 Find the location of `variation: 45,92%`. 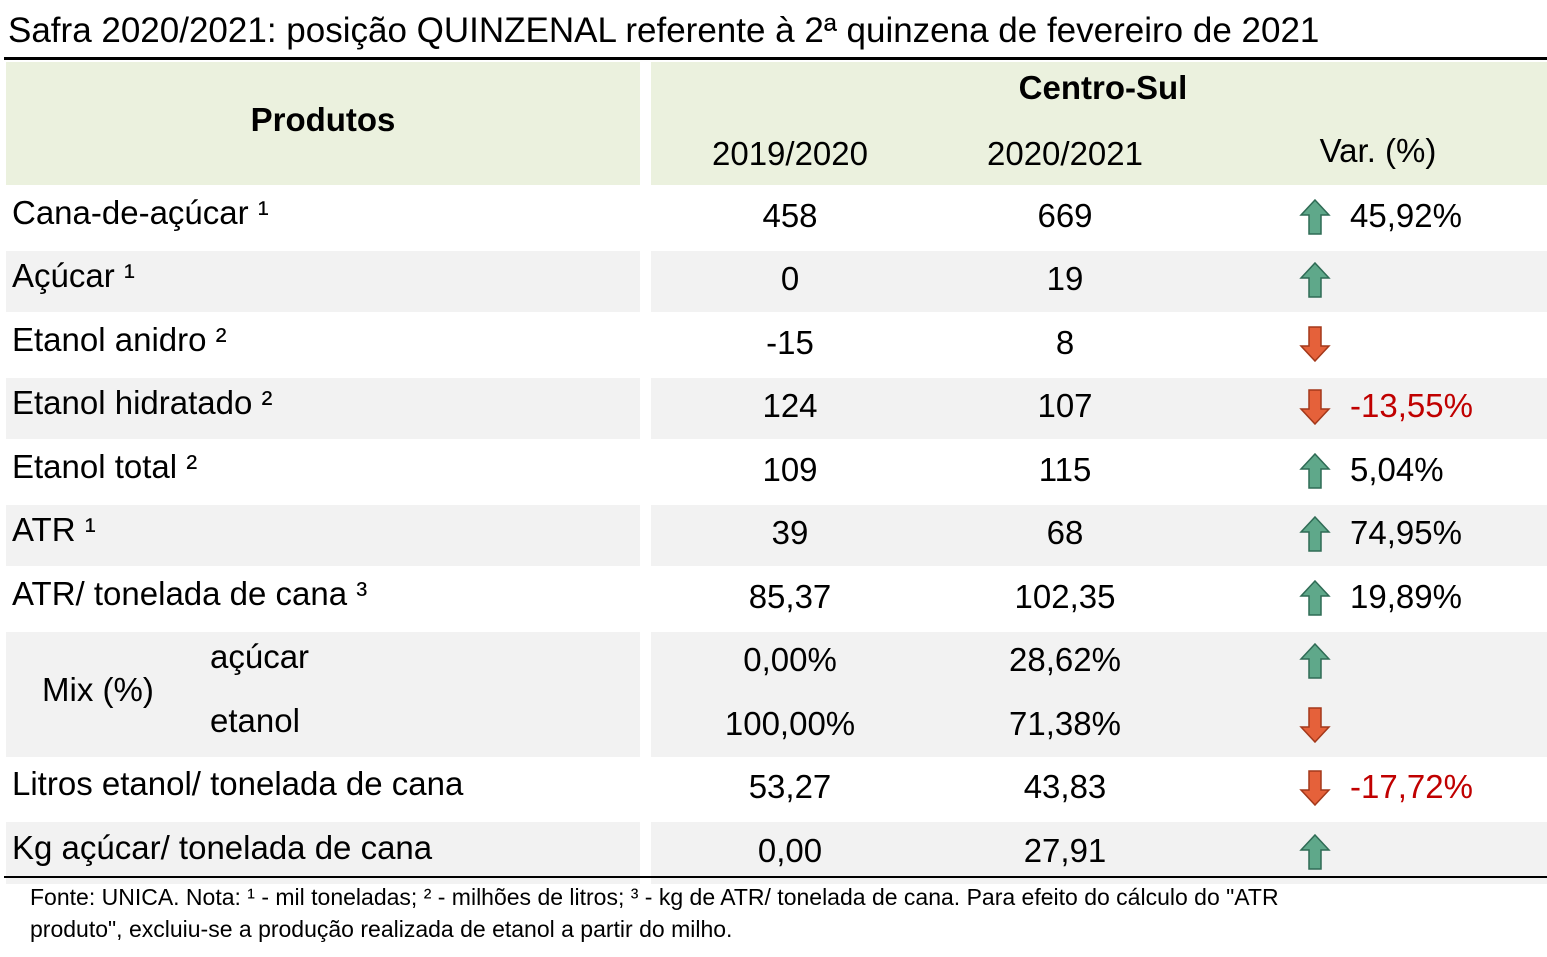

variation: 45,92% is located at coordinates (1406, 215).